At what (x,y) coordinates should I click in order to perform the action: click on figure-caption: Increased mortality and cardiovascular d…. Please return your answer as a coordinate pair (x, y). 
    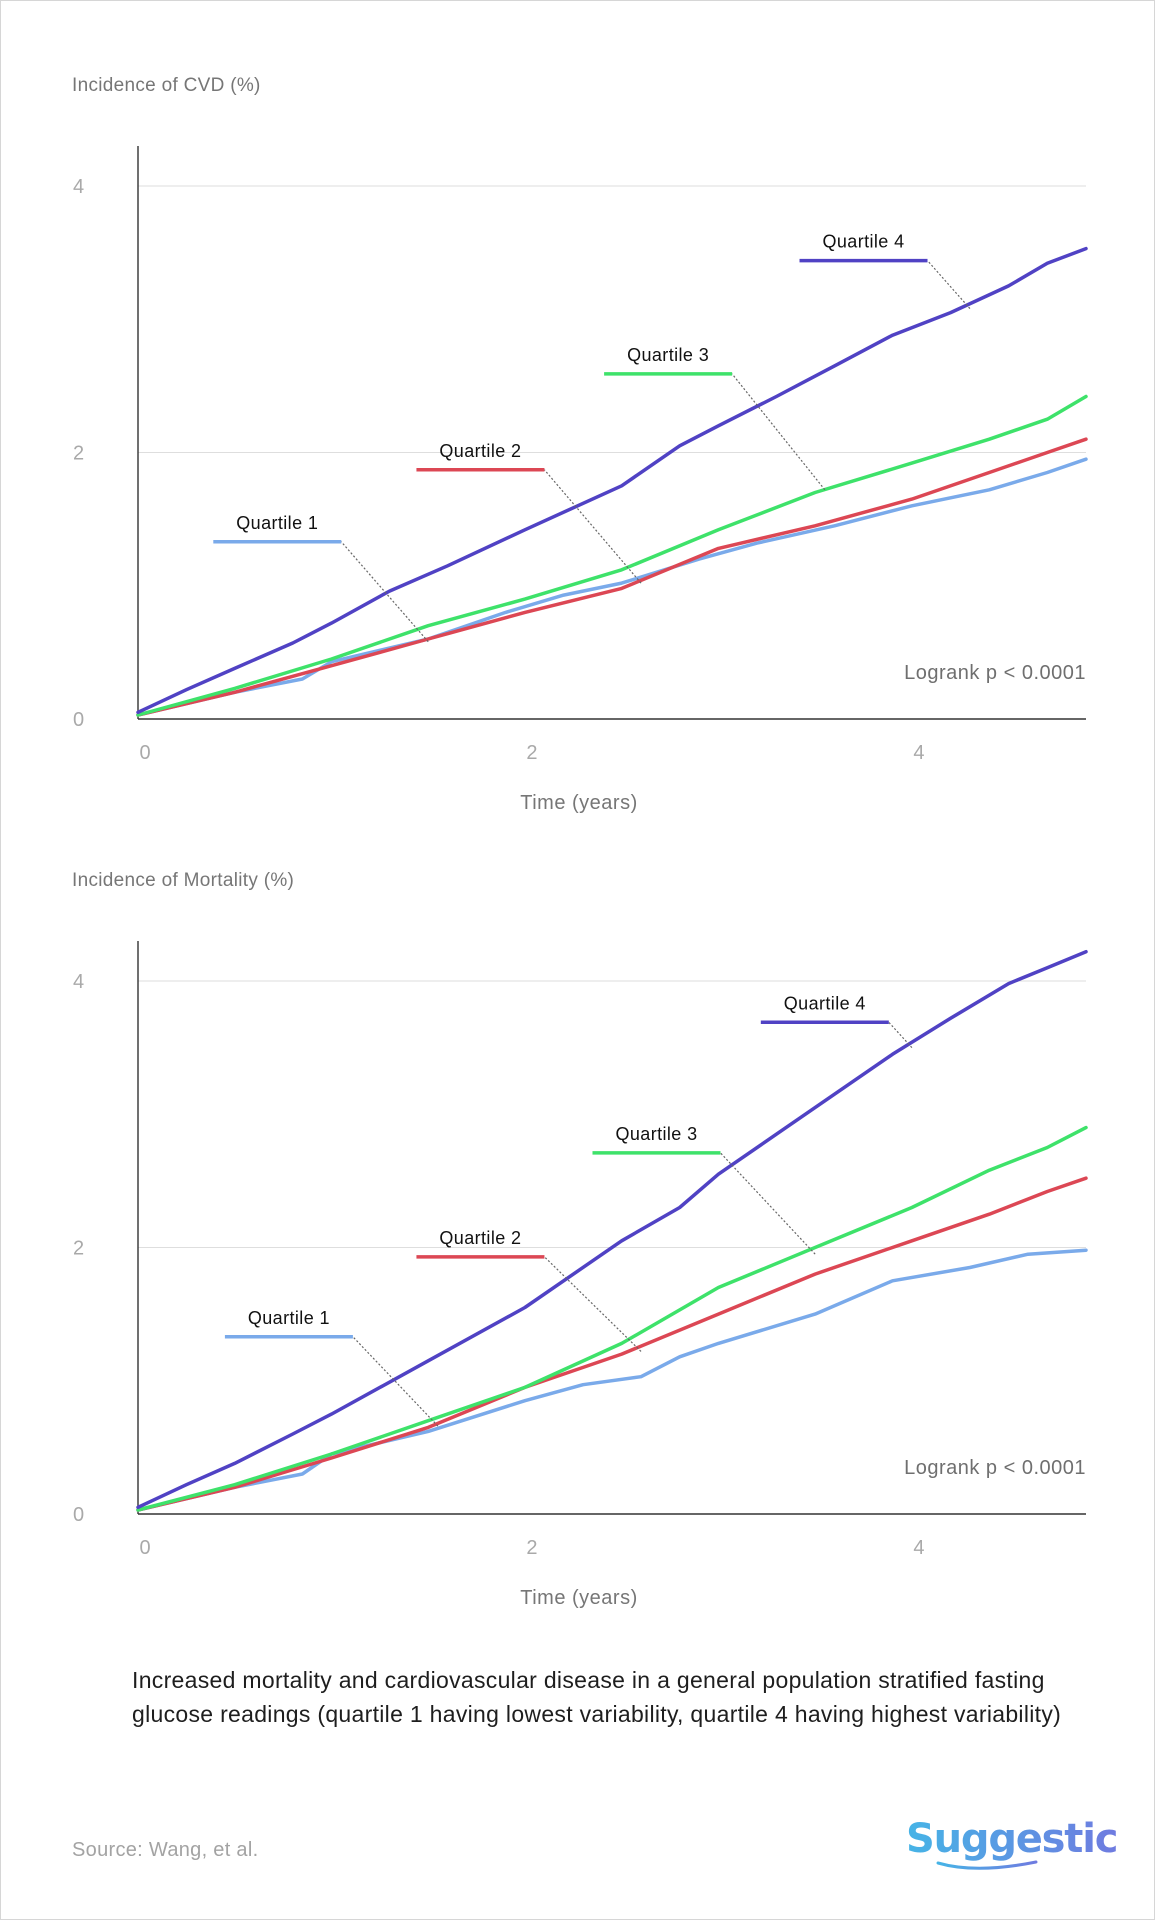
    Looking at the image, I should click on (597, 1697).